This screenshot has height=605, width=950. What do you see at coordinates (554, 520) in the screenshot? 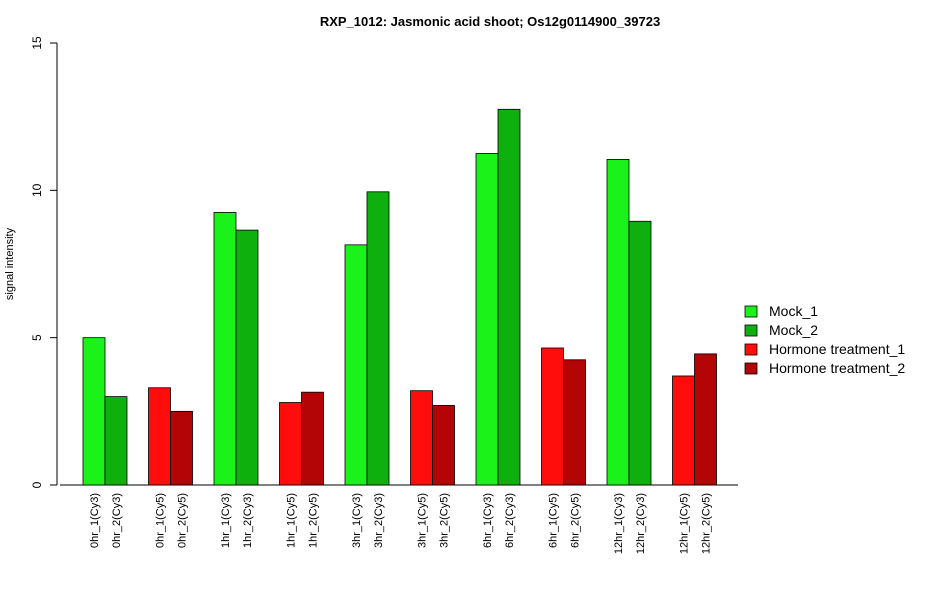
I see `x-tick-label: 6hr_1(Cy5)` at bounding box center [554, 520].